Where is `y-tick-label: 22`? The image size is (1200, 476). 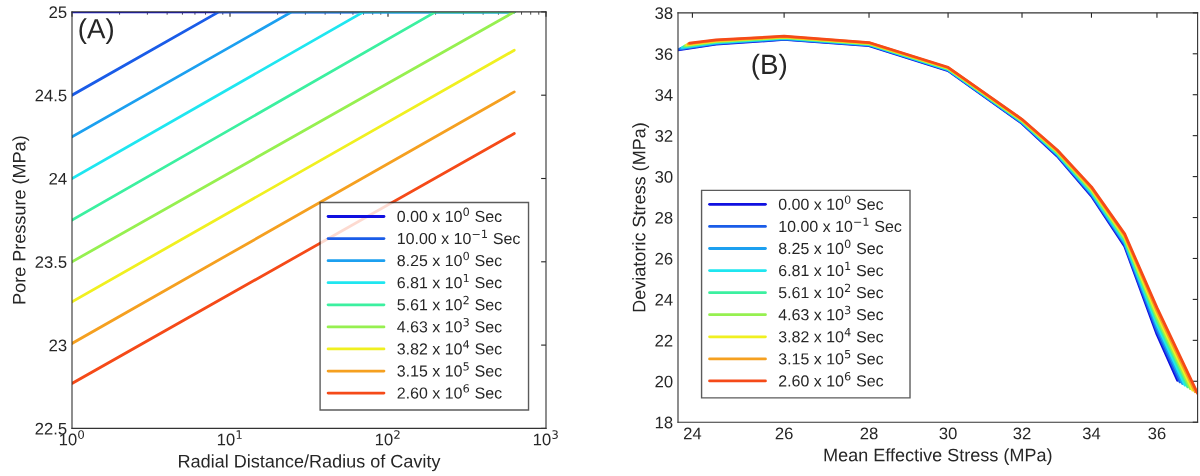
y-tick-label: 22 is located at coordinates (664, 340).